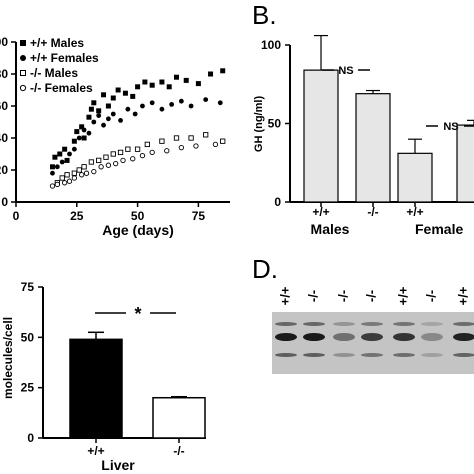 This screenshot has width=474, height=474. Describe the element at coordinates (137, 128) in the screenshot. I see `panel-a-points` at that location.